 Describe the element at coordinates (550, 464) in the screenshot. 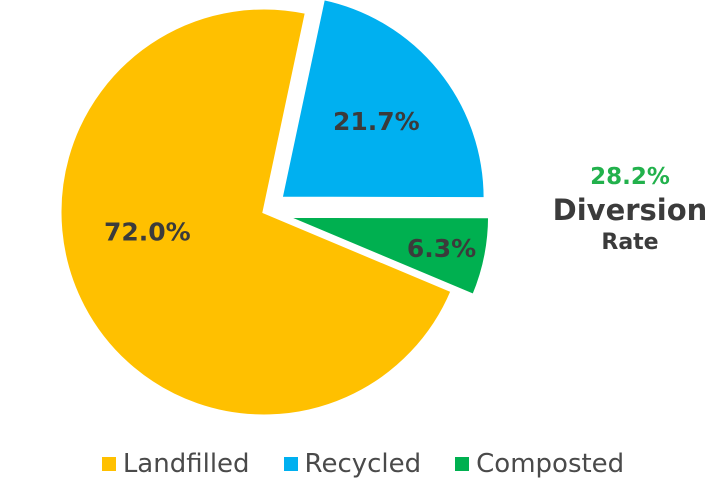

I see `legend-label-composted: Composted` at that location.